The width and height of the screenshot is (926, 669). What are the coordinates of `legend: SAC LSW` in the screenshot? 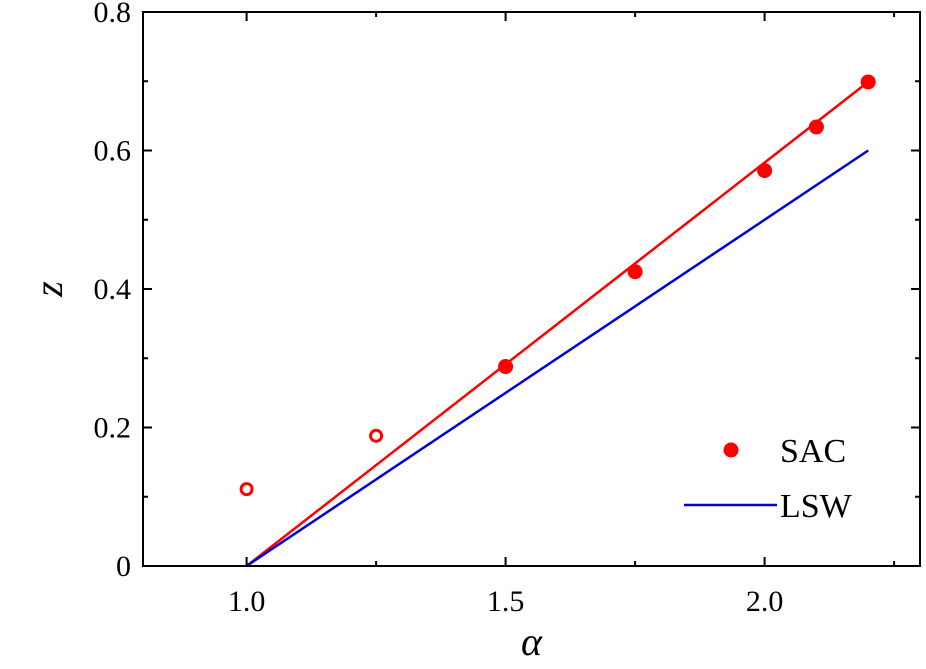 It's located at (768, 479).